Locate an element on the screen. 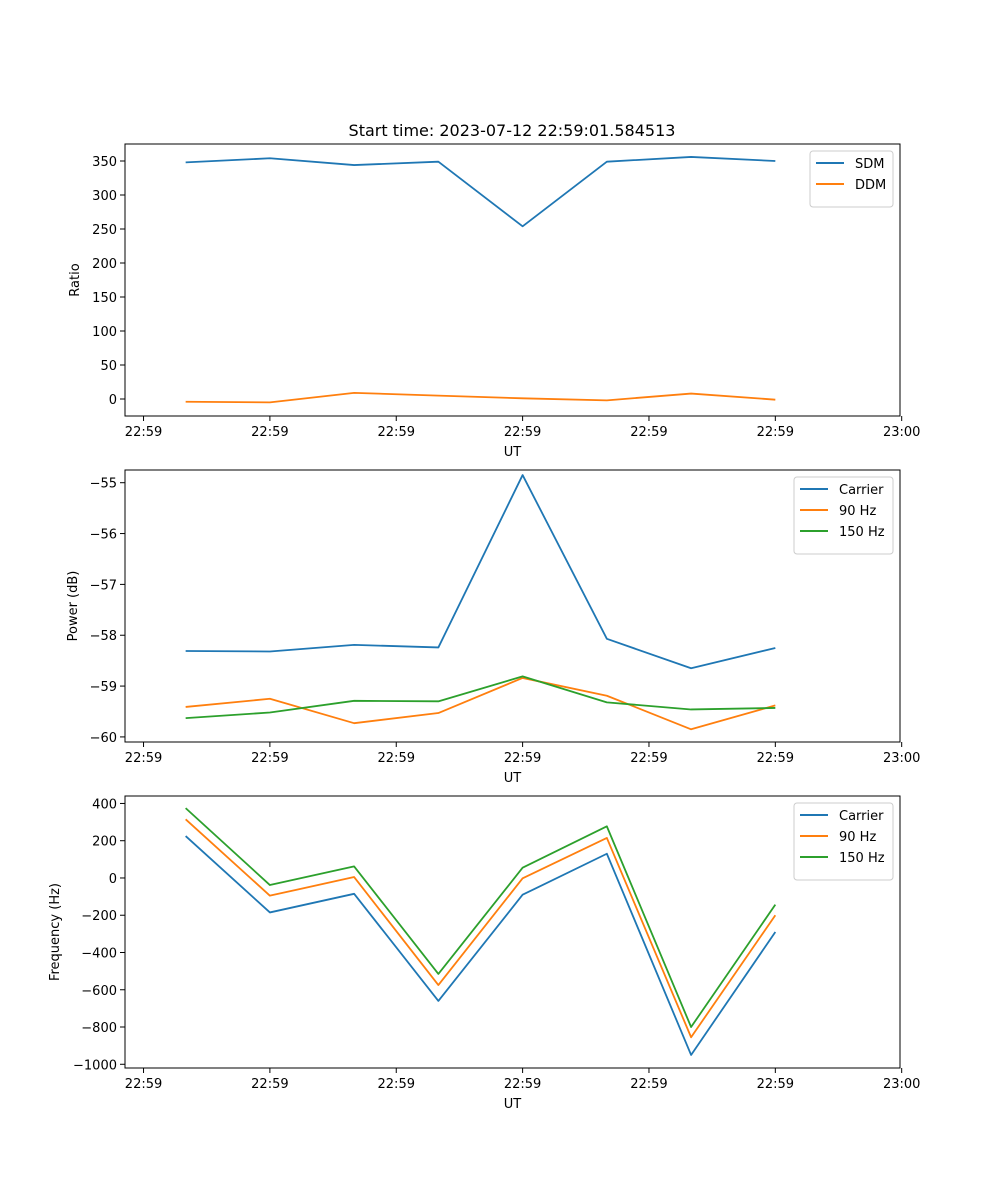  figure-title: Start time: 2023-07-12 22:59:01.584513 is located at coordinates (512, 130).